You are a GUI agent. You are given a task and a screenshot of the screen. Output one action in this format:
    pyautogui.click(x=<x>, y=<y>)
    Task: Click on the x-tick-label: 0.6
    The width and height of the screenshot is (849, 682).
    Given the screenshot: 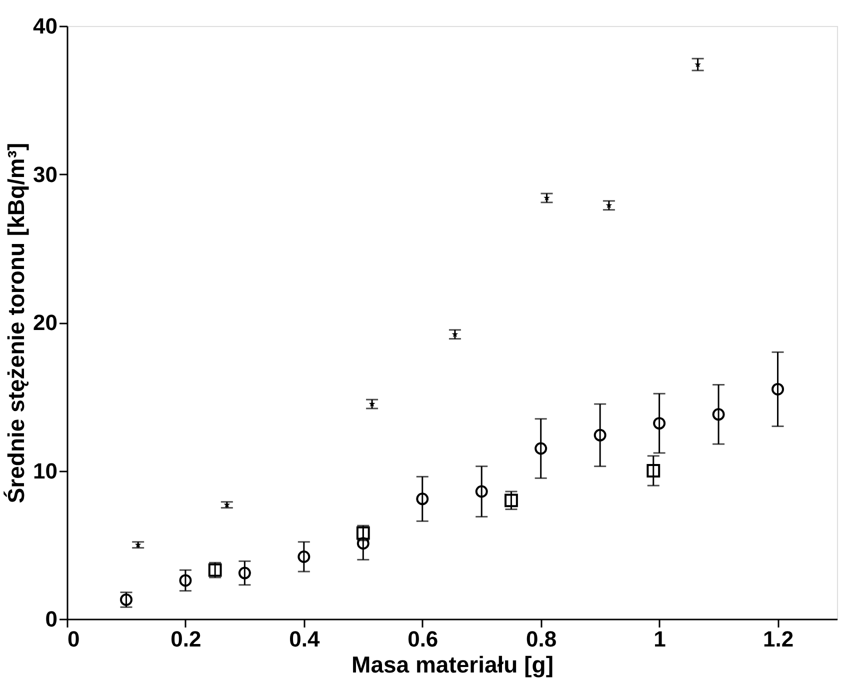 What is the action you would take?
    pyautogui.click(x=423, y=639)
    